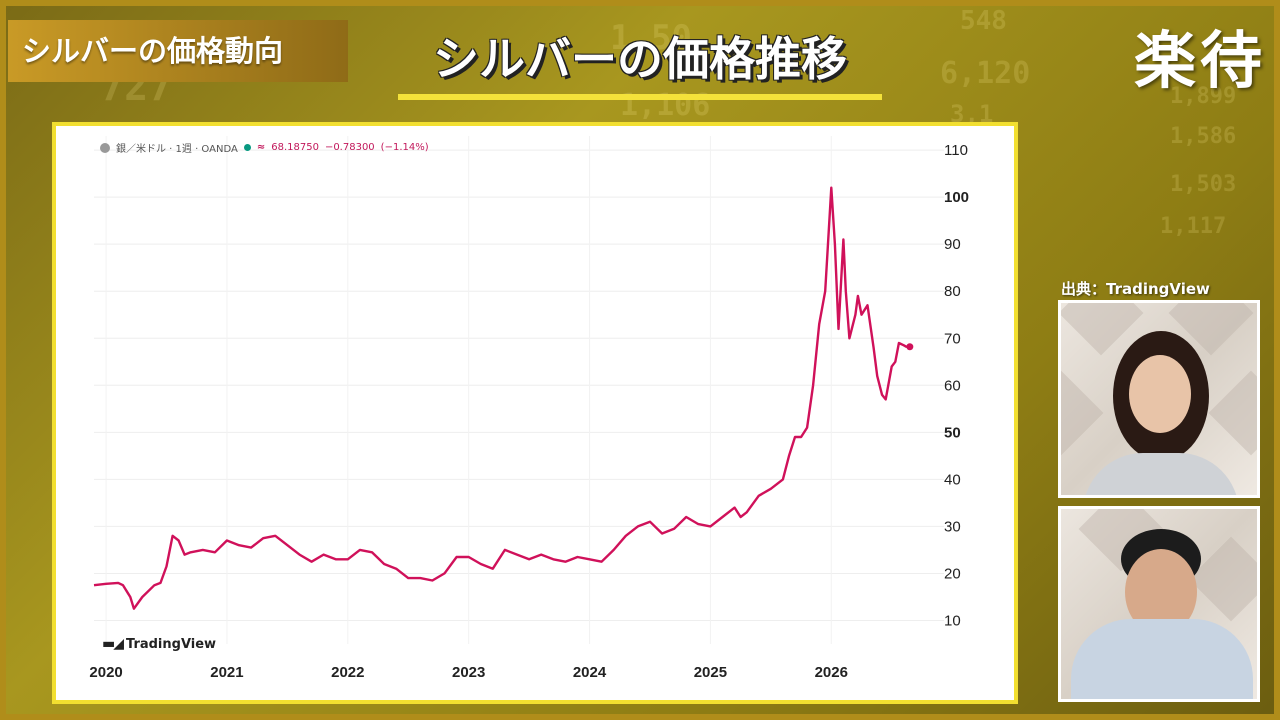 The image size is (1280, 720). What do you see at coordinates (1203, 96) in the screenshot?
I see `bg-ticker: 1,899` at bounding box center [1203, 96].